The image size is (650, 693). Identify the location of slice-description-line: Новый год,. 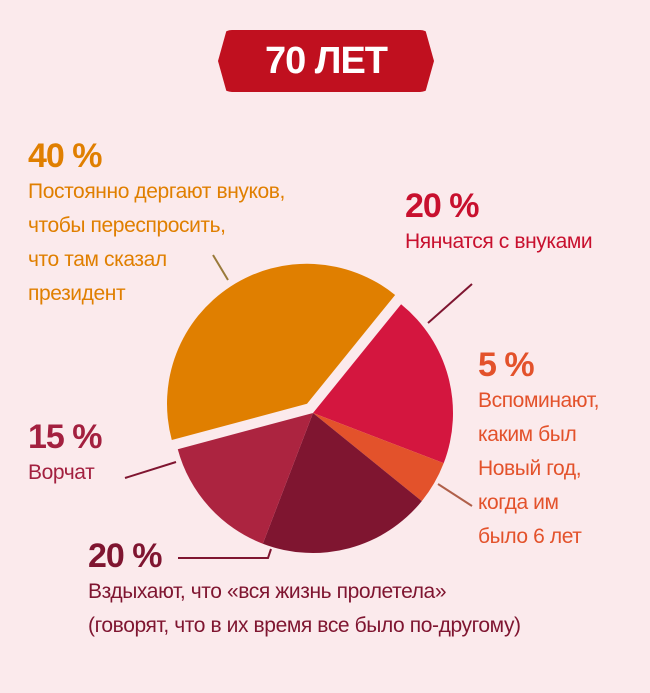
(530, 468).